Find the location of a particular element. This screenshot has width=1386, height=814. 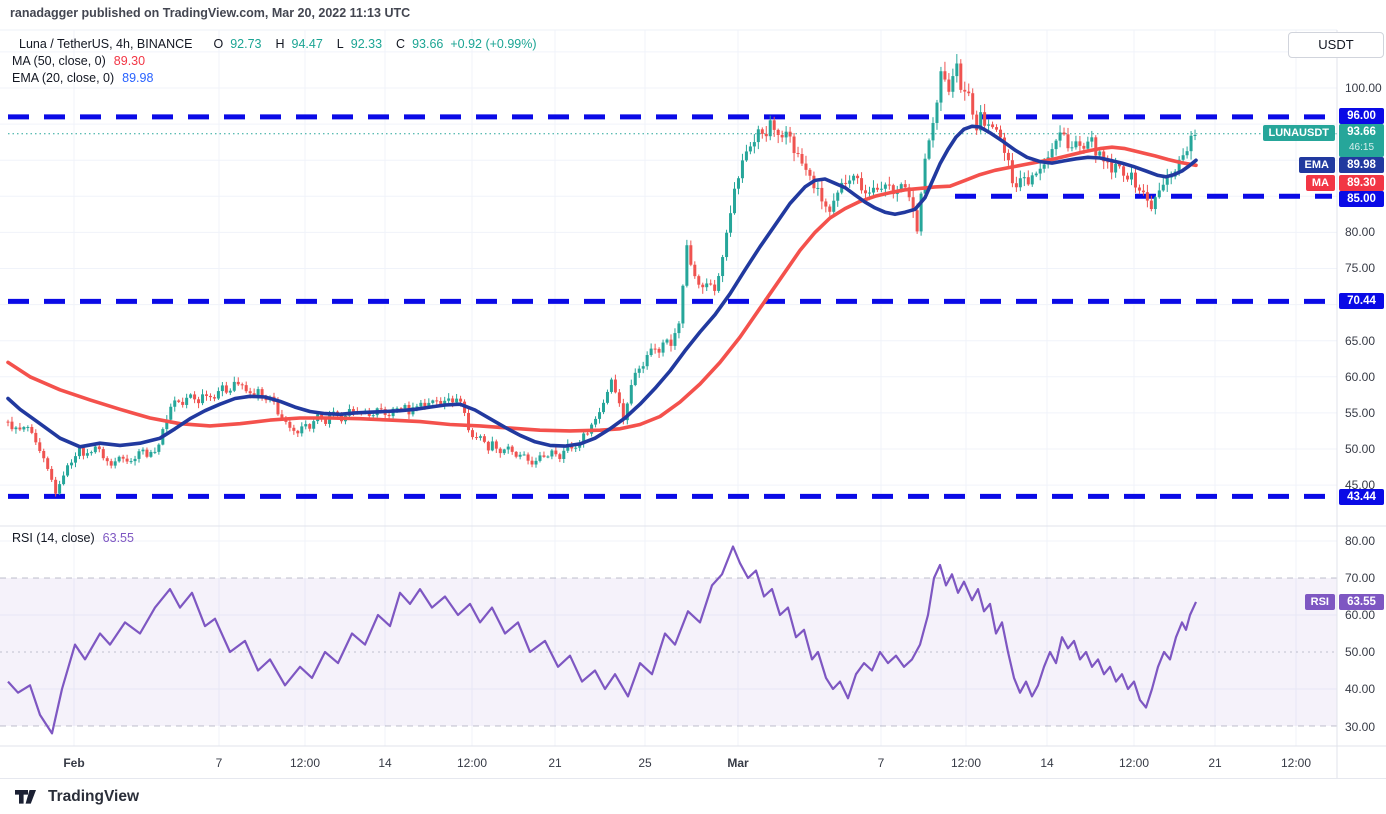

ma-value-badge: 89.30 is located at coordinates (1361, 183).